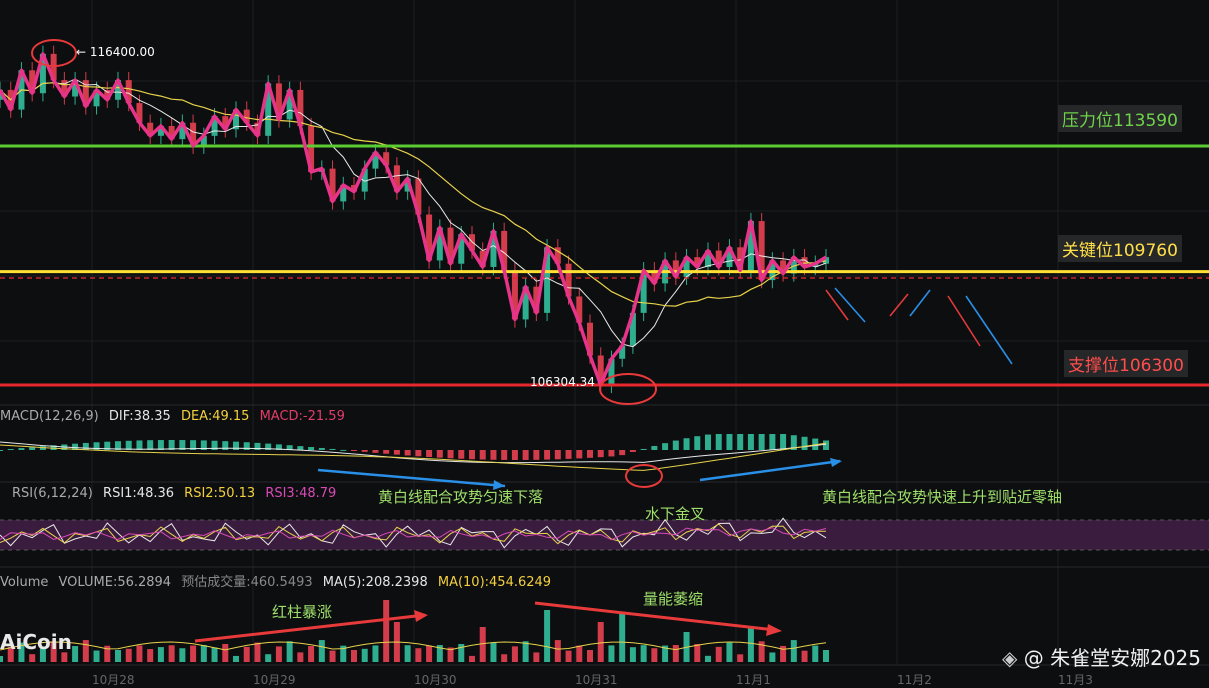 The width and height of the screenshot is (1209, 688). What do you see at coordinates (413, 533) in the screenshot?
I see `rsi-line` at bounding box center [413, 533].